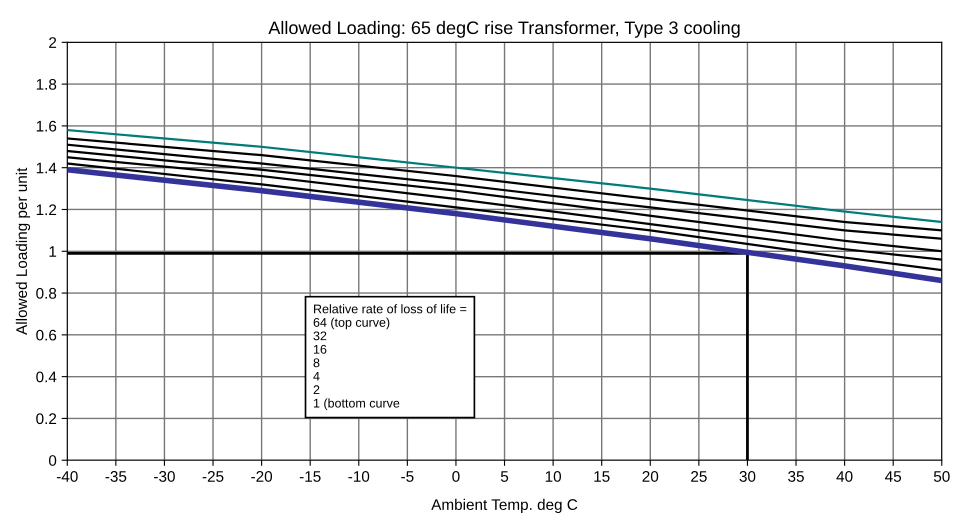 Image resolution: width=961 pixels, height=529 pixels. Describe the element at coordinates (46, 418) in the screenshot. I see `y-tick-label: 0.2` at that location.